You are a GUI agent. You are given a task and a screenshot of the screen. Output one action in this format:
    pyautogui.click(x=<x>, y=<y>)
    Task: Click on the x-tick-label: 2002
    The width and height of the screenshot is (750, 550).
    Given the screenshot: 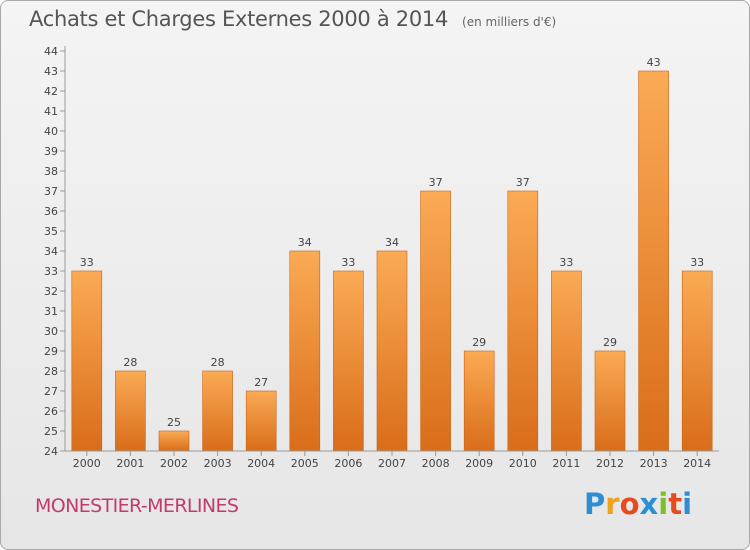 What is the action you would take?
    pyautogui.click(x=174, y=463)
    